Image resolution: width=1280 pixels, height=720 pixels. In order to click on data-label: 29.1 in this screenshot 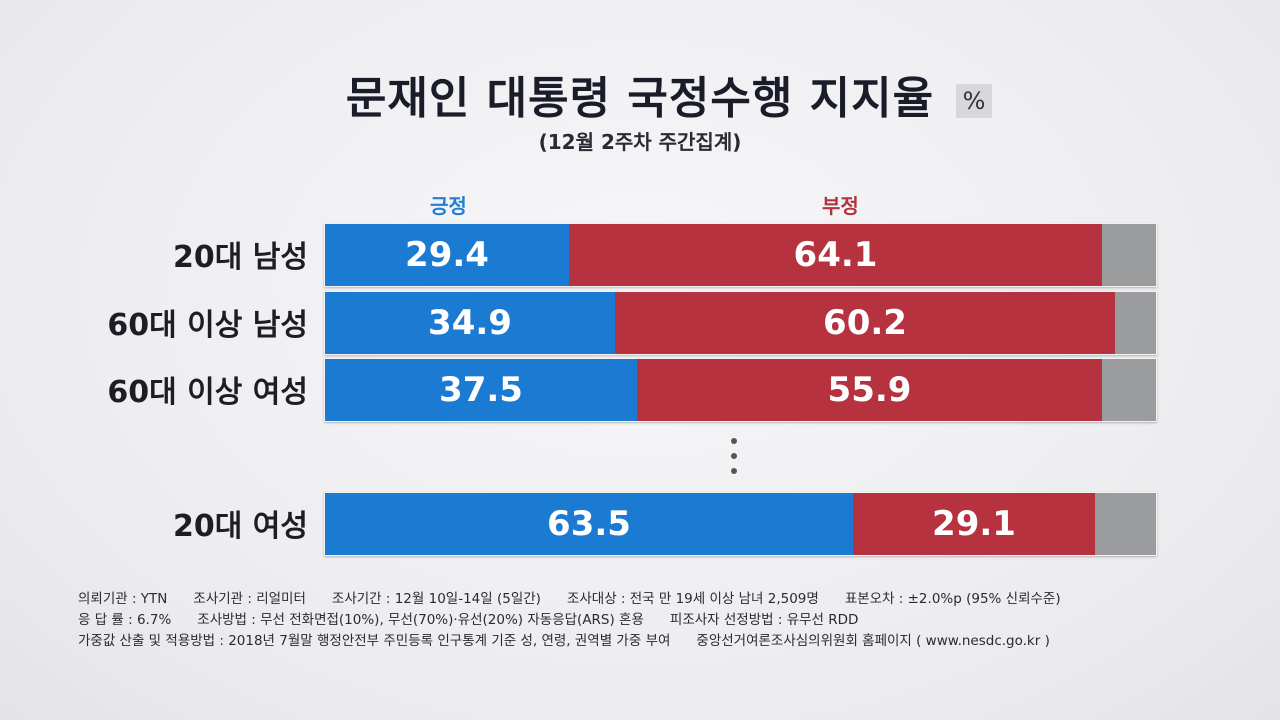, I will do `click(974, 524)`.